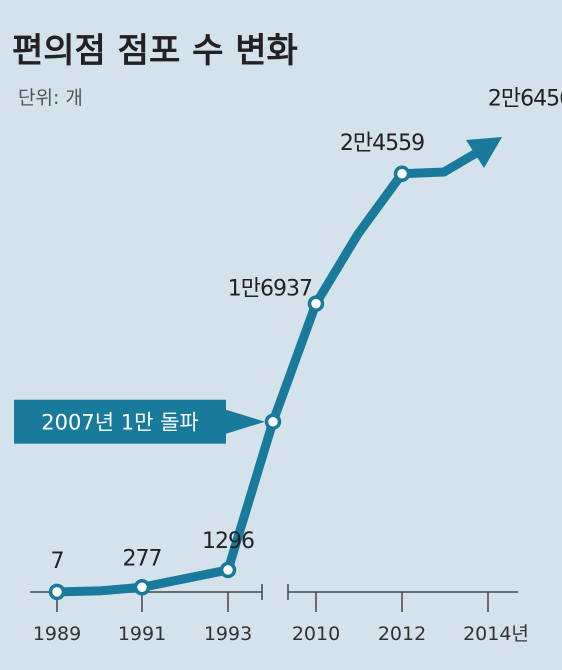  Describe the element at coordinates (228, 634) in the screenshot. I see `x-tick-label: 1993` at that location.